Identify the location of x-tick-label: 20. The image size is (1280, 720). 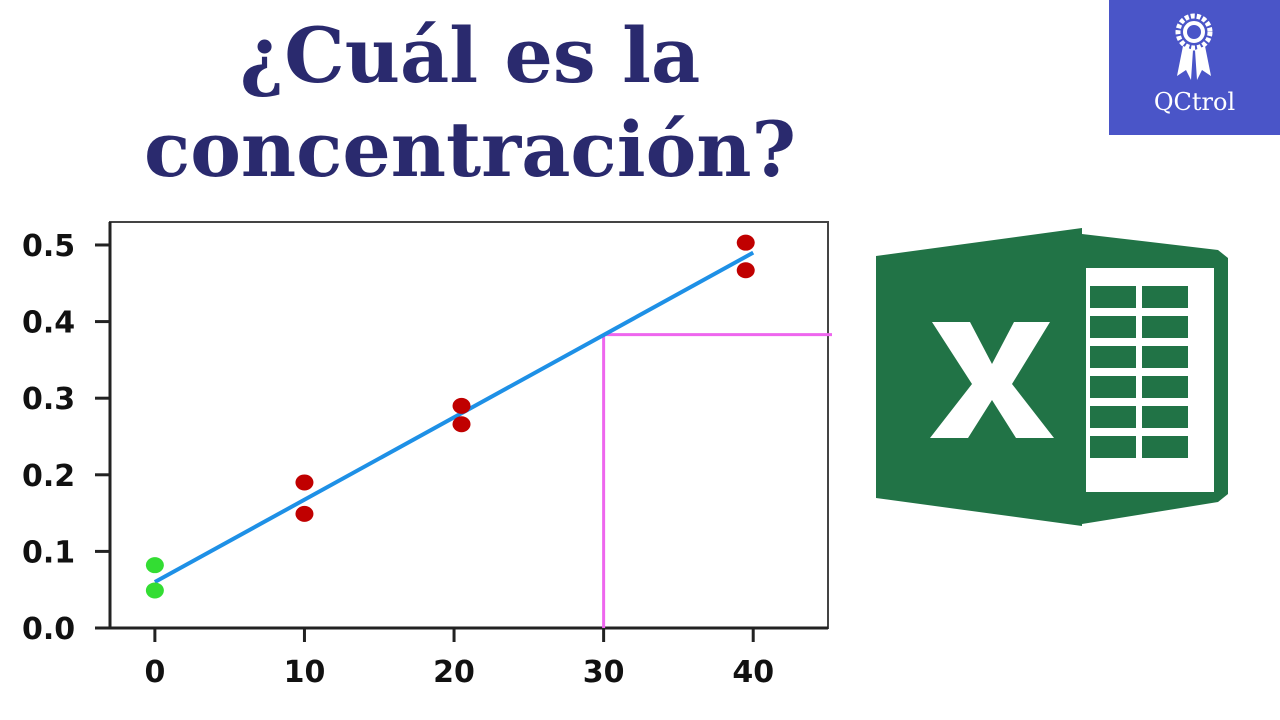
(454, 672).